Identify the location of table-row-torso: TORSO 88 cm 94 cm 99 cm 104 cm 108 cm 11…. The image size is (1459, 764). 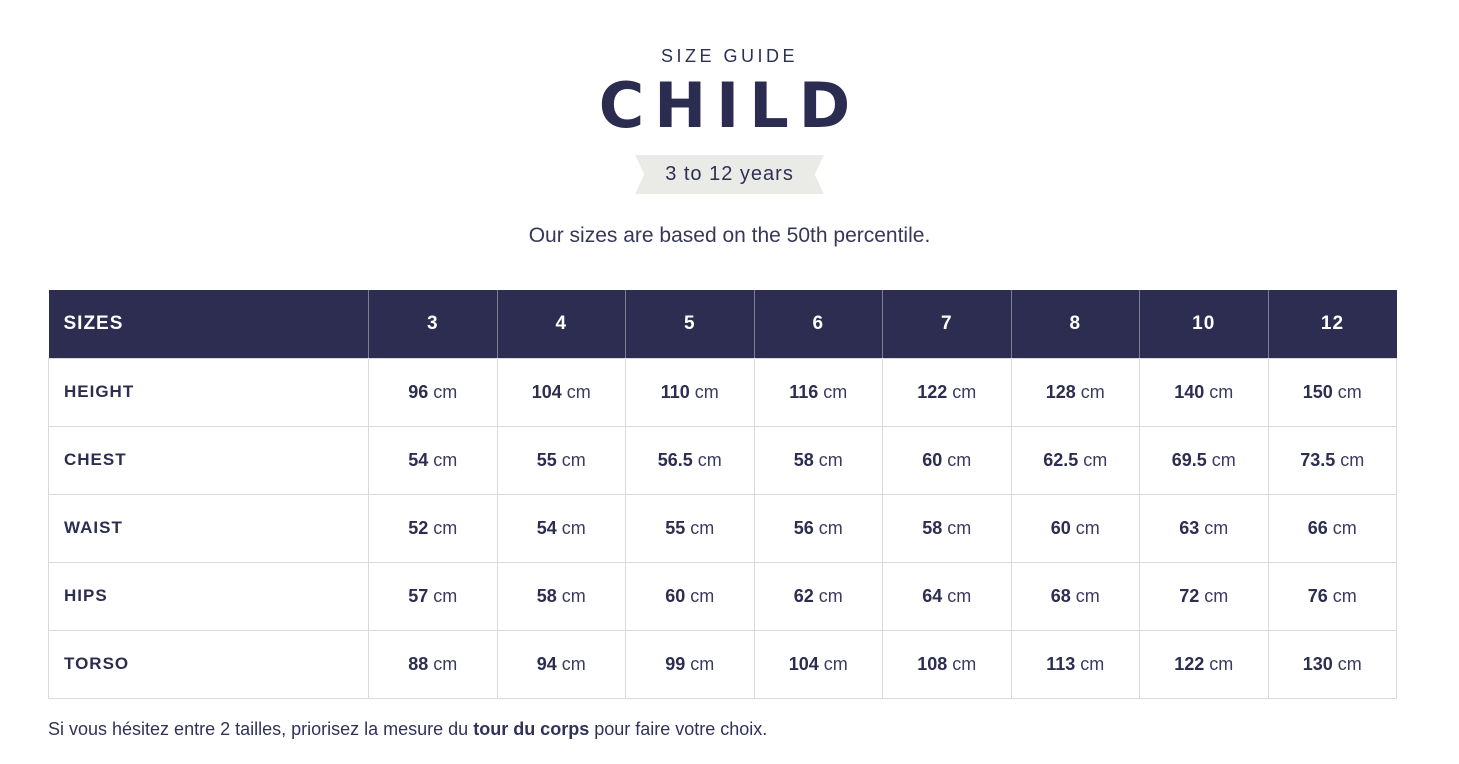
(722, 664).